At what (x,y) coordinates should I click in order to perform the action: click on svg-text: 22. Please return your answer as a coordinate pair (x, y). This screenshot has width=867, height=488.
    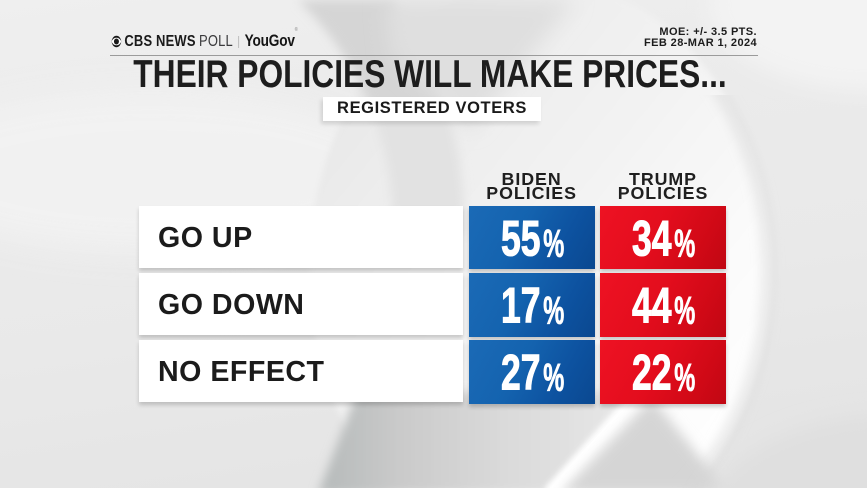
    Looking at the image, I should click on (652, 373).